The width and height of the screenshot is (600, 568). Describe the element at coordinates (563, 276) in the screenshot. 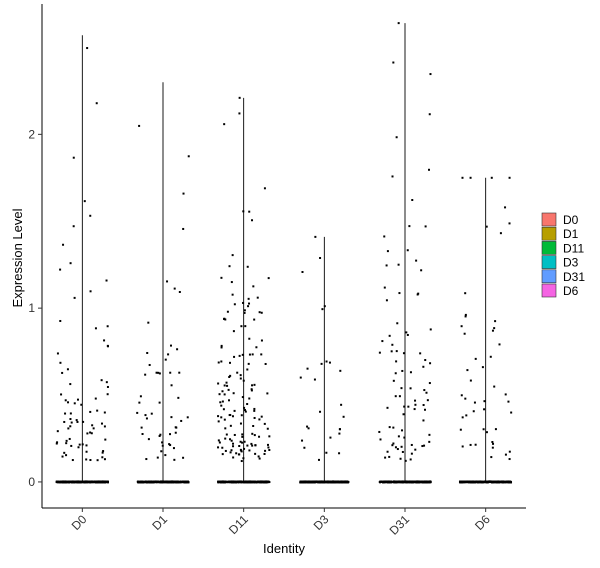

I see `legend-item: D31` at that location.